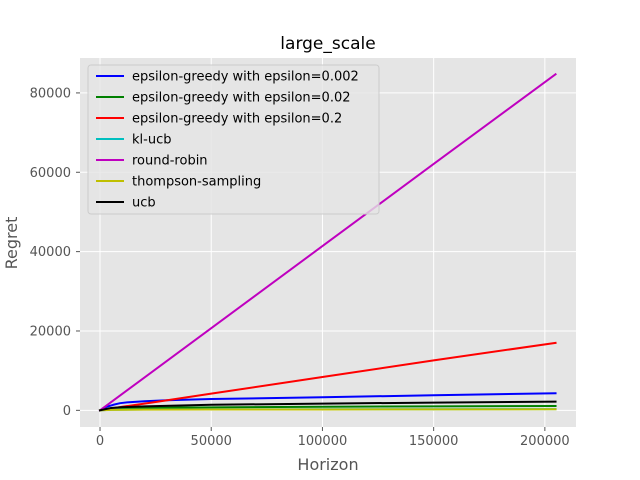  I want to click on legend-label: thompson-sampling, so click(196, 182).